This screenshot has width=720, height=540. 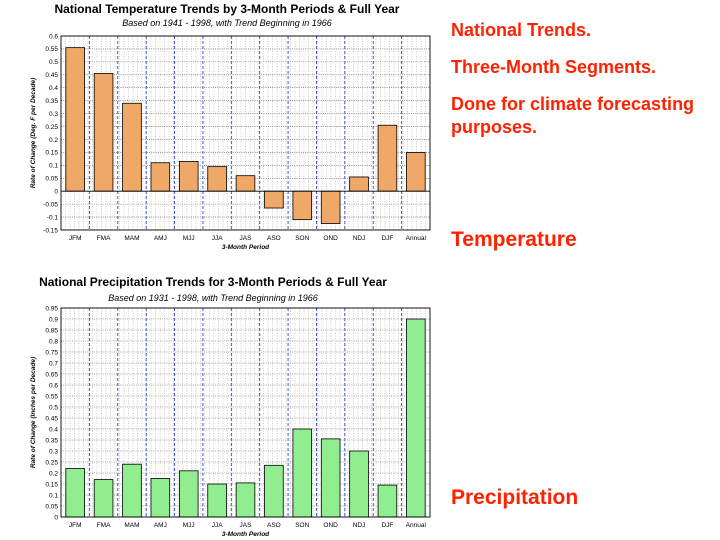 What do you see at coordinates (53, 363) in the screenshot?
I see `y-tick-label: 0.7` at bounding box center [53, 363].